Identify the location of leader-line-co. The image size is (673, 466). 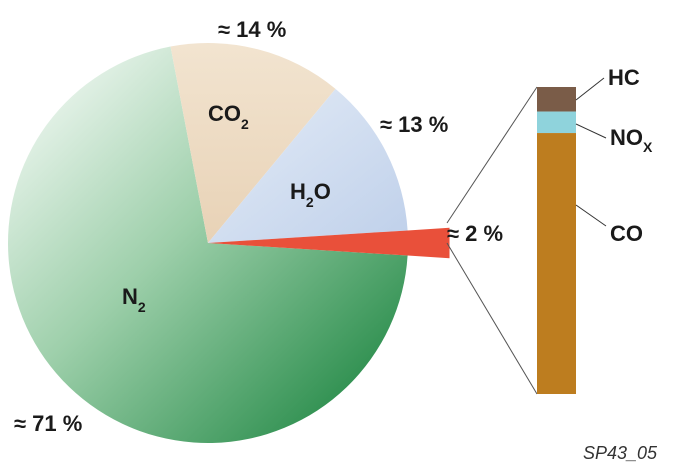
(591, 215).